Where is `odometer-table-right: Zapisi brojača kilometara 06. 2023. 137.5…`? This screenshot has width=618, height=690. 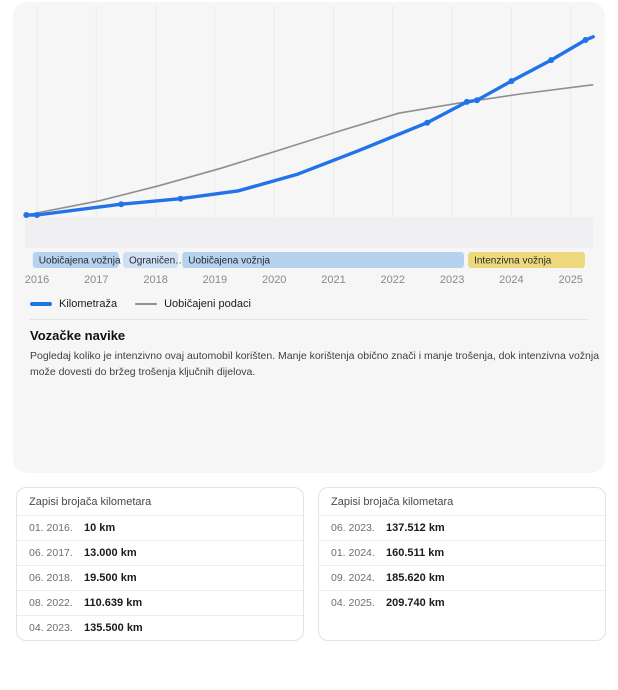 odometer-table-right: Zapisi brojača kilometara 06. 2023. 137.5… is located at coordinates (462, 564).